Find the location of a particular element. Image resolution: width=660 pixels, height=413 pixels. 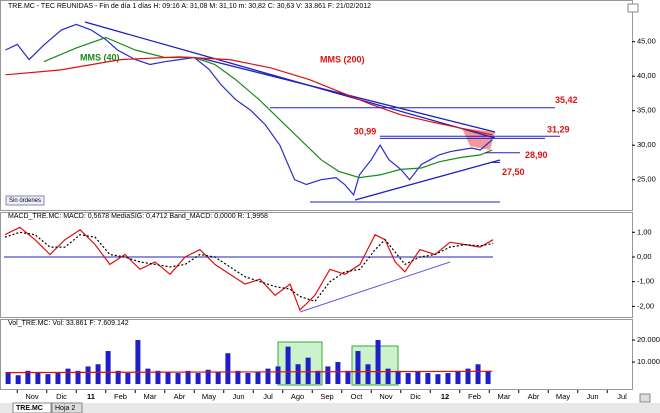

orders-label: Sin órdenes is located at coordinates (25, 201).